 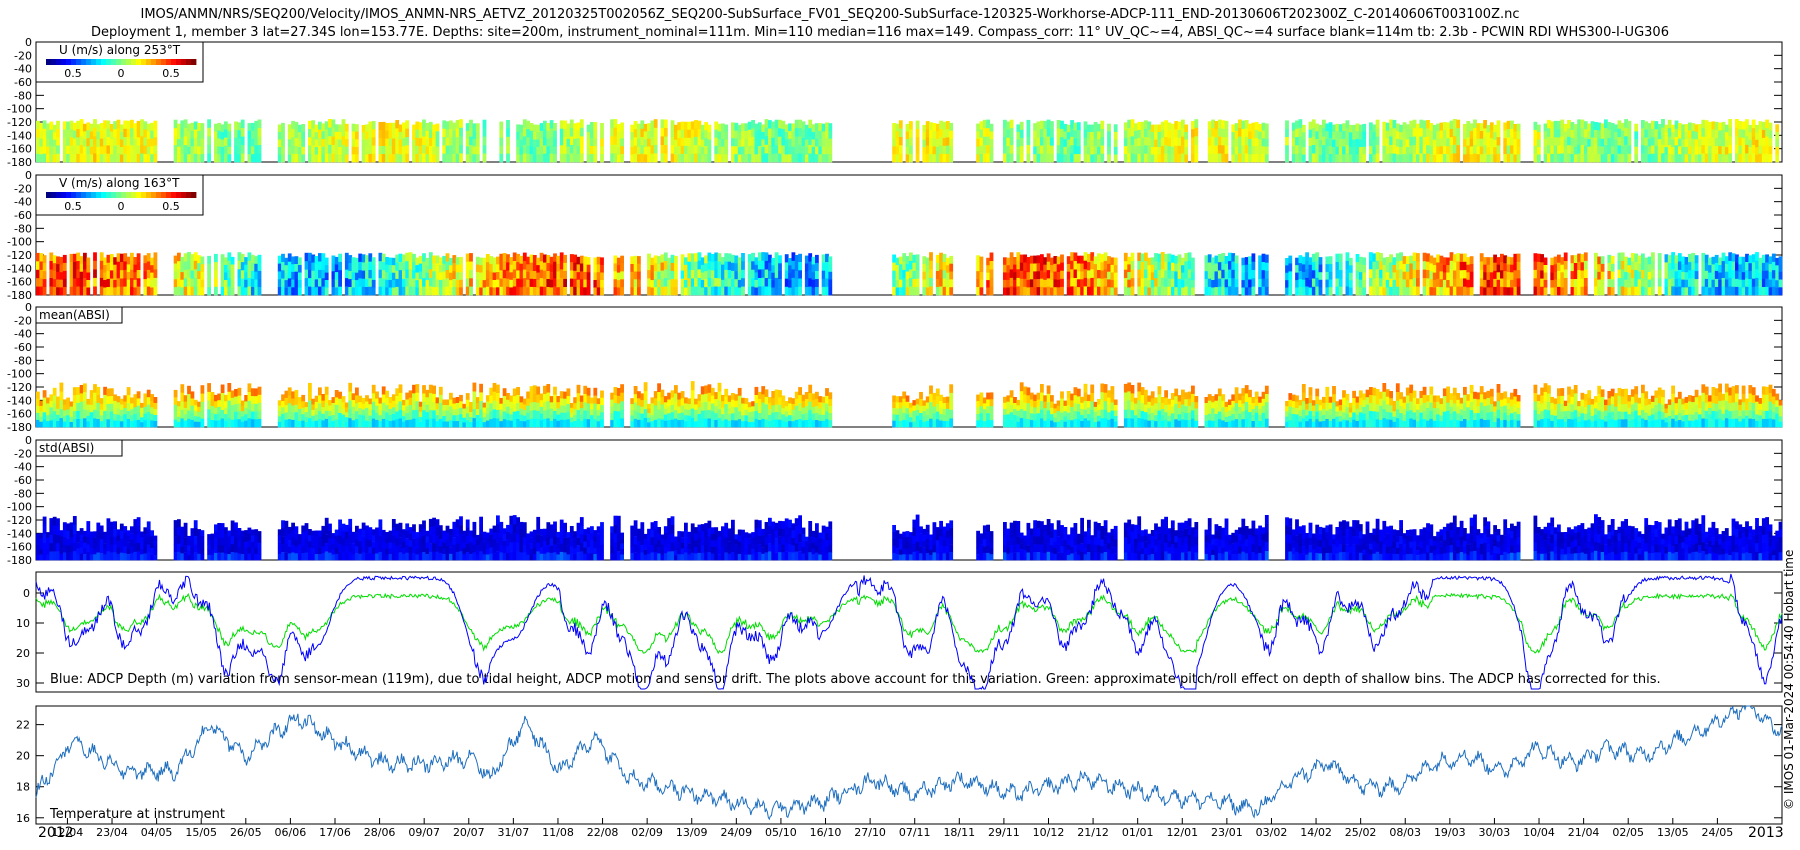 What do you see at coordinates (129, 62) in the screenshot?
I see `colorbar-swatch` at bounding box center [129, 62].